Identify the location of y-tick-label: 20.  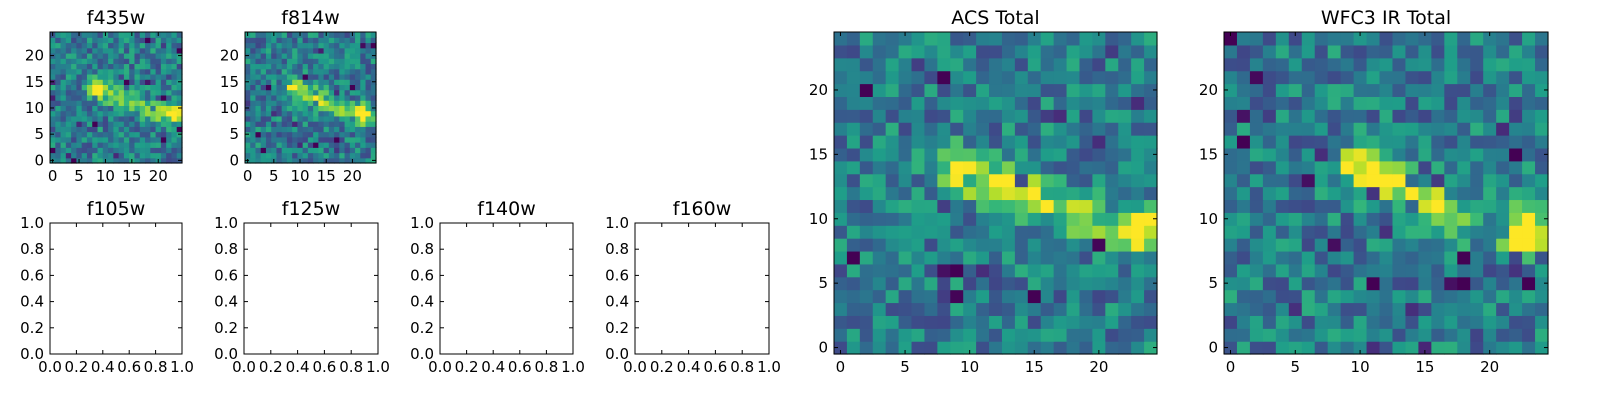
(34, 56).